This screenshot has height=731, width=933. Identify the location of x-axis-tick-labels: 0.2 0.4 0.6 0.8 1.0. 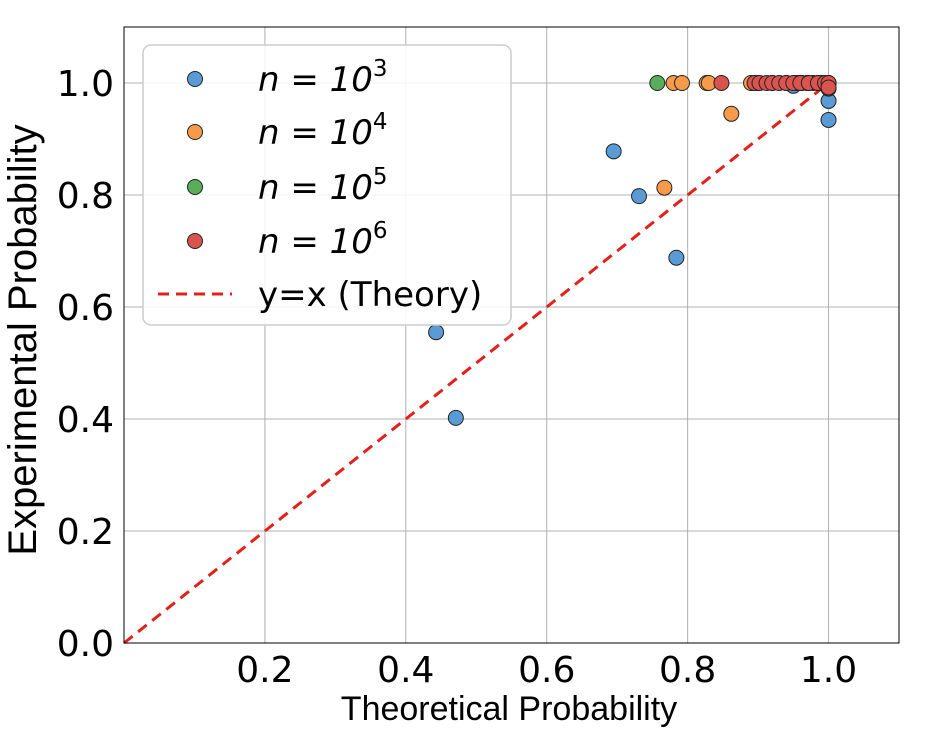
(546, 670).